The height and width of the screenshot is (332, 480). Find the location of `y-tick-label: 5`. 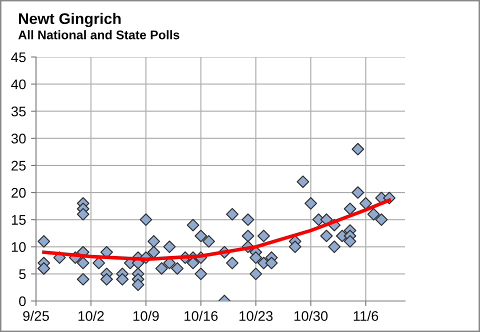

y-tick-label: 5 is located at coordinates (22, 274).